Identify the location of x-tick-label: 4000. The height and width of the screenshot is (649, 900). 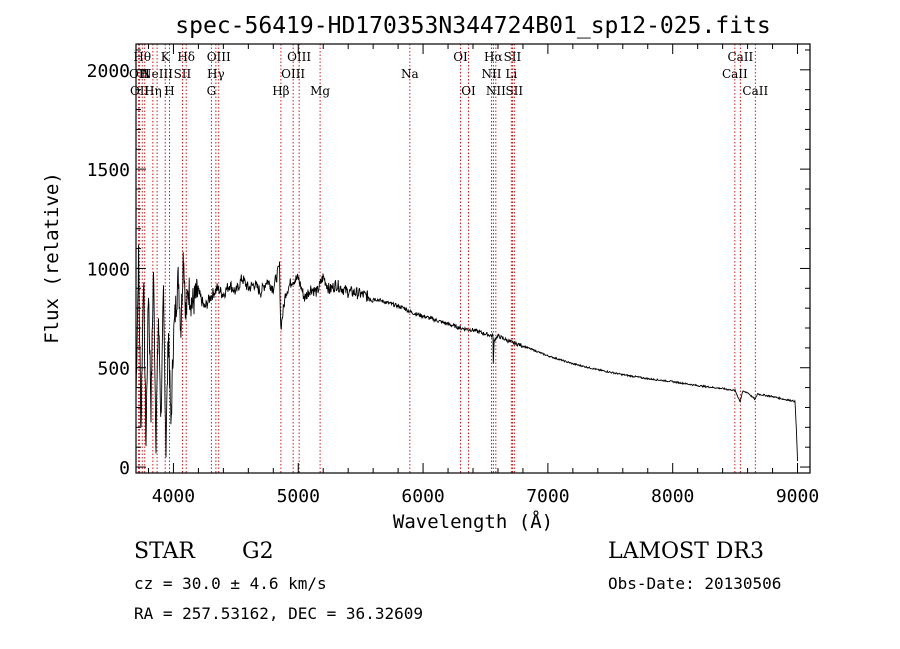
(173, 496).